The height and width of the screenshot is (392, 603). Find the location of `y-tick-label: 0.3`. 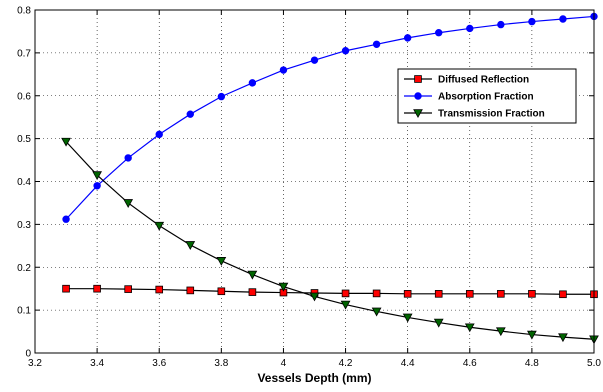

y-tick-label: 0.3 is located at coordinates (24, 225).